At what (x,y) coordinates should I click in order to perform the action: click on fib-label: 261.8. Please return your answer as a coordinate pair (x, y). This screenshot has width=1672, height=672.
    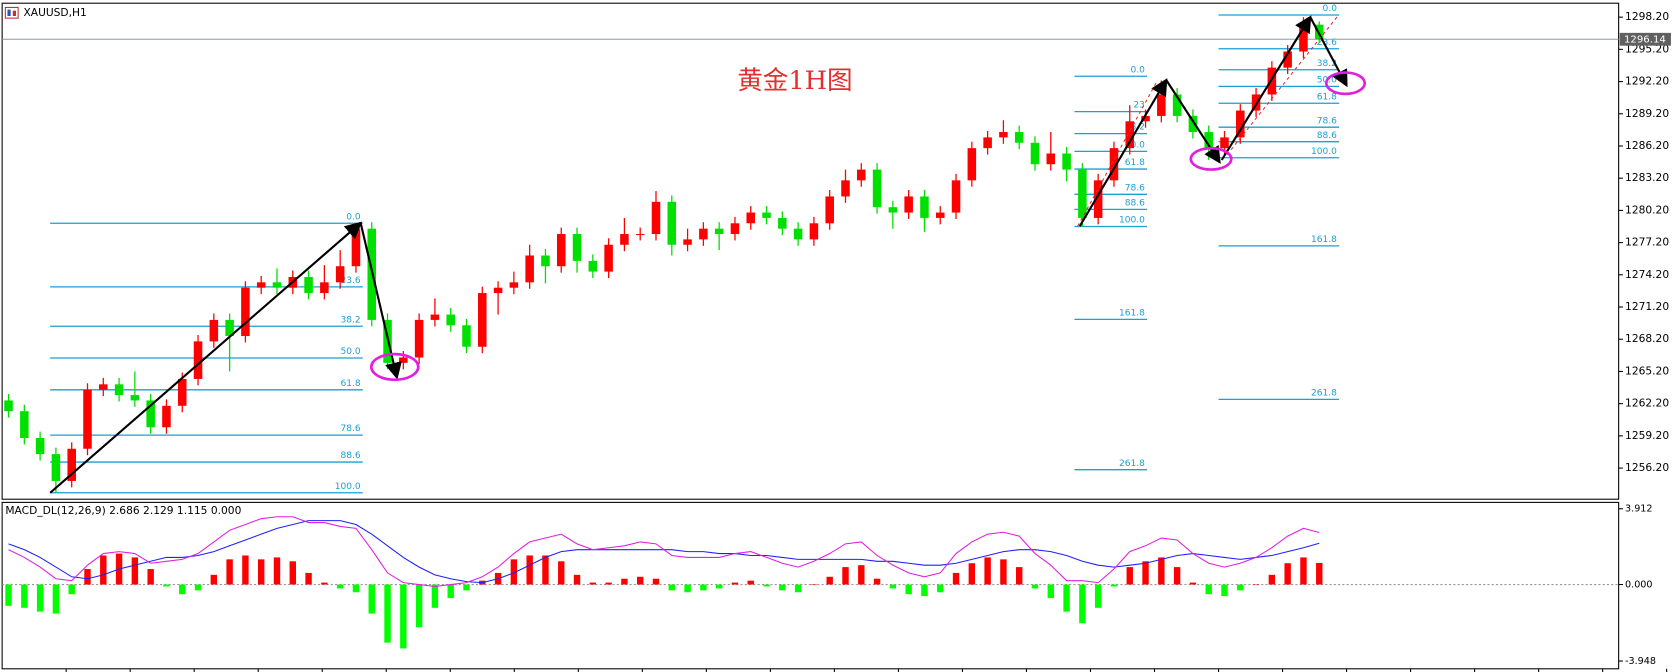
    Looking at the image, I should click on (1324, 393).